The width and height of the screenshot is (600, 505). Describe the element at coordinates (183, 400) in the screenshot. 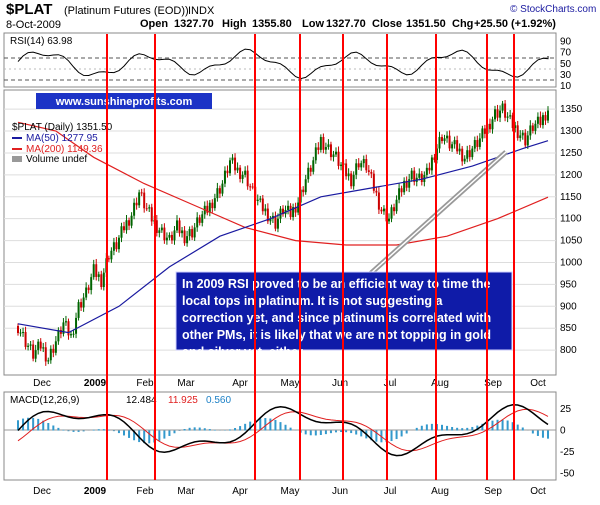

I see `macd-value-2: 11.925` at that location.